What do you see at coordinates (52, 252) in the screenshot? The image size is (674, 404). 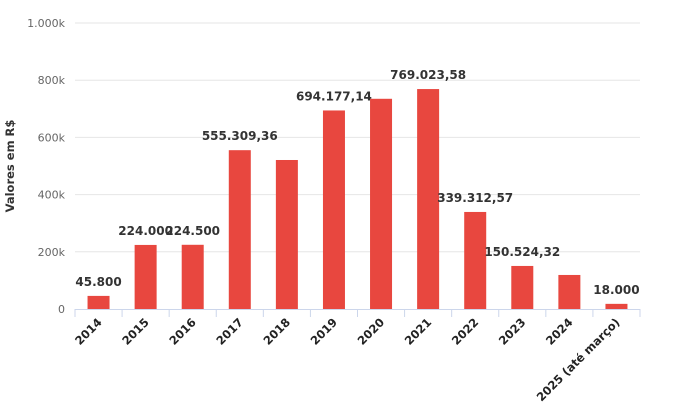 I see `y-tick-label: 200k` at bounding box center [52, 252].